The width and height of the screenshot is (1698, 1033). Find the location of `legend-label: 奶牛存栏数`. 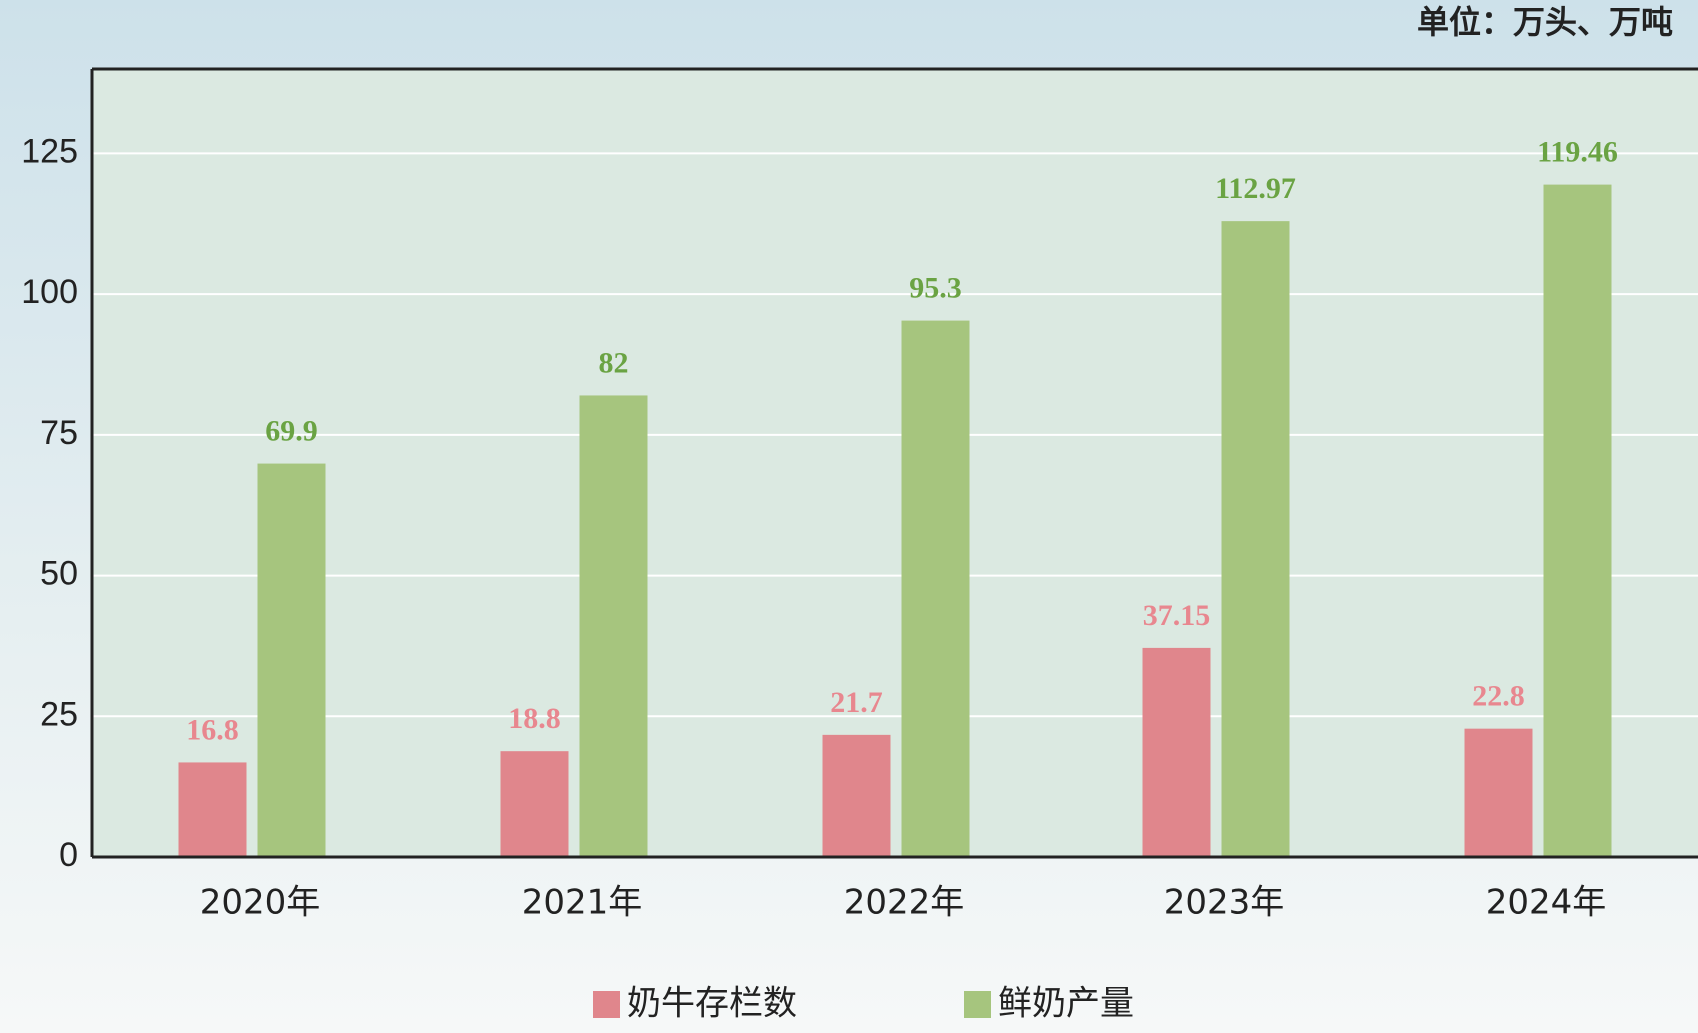

legend-label: 奶牛存栏数 is located at coordinates (712, 1004).